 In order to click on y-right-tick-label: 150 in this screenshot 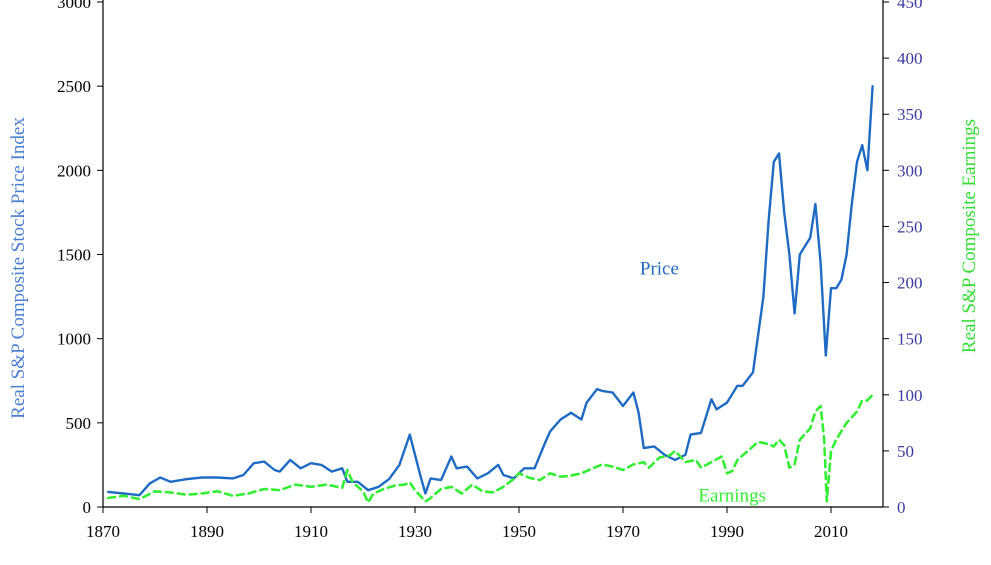, I will do `click(910, 339)`.